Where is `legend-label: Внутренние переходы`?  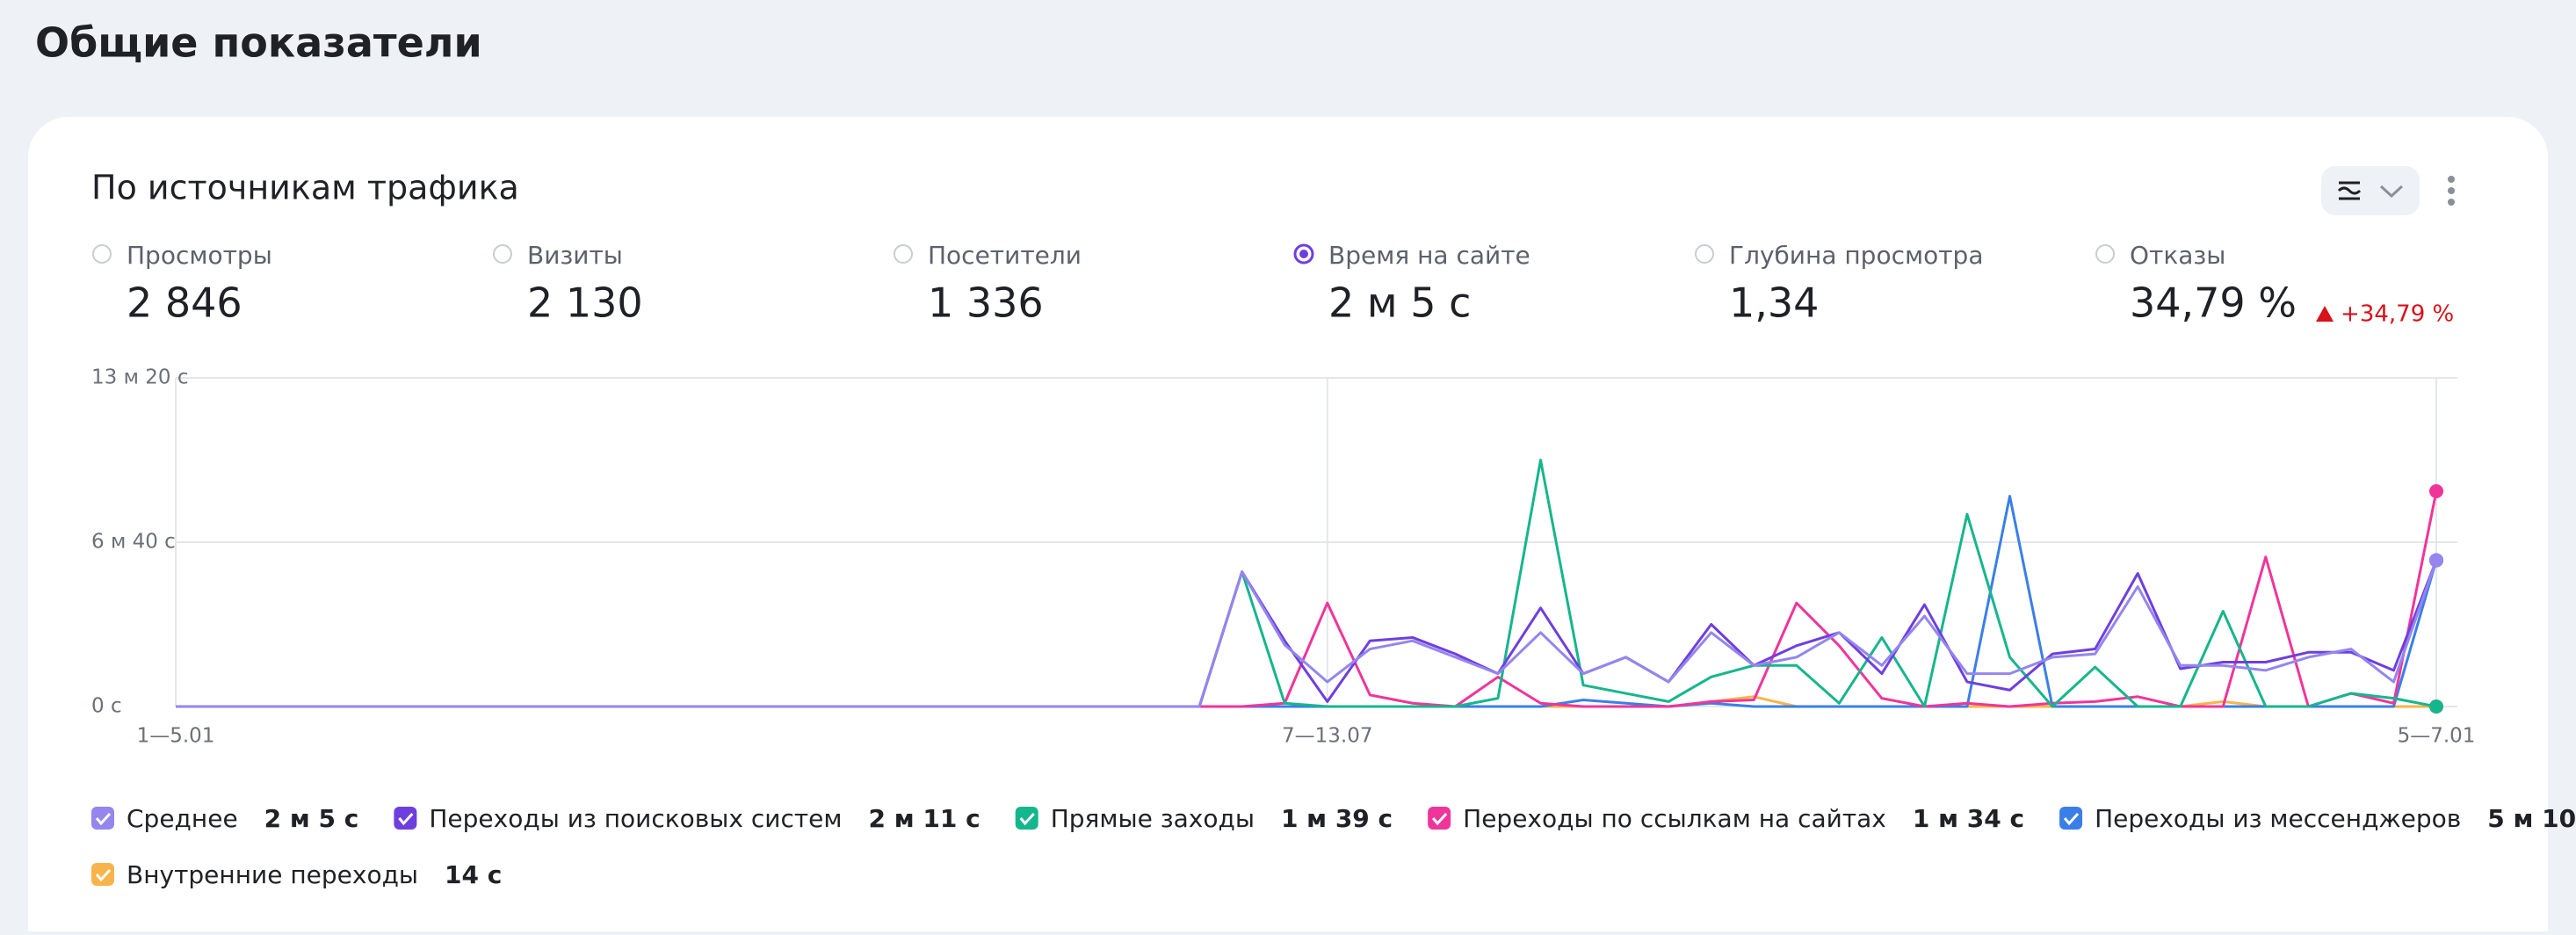 legend-label: Внутренние переходы is located at coordinates (272, 874).